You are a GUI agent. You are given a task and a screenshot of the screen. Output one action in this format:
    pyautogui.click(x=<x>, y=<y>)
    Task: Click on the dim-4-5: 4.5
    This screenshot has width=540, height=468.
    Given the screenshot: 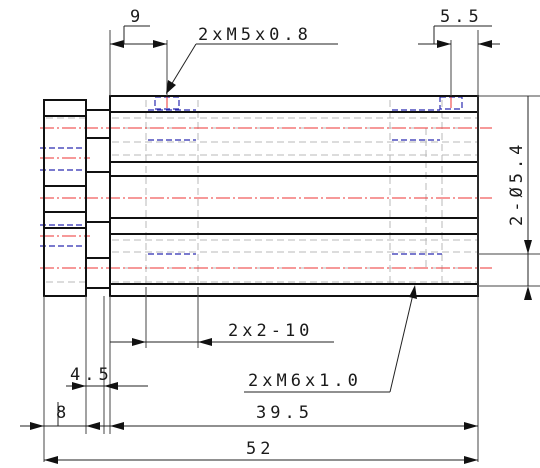 What is the action you would take?
    pyautogui.click(x=91, y=375)
    